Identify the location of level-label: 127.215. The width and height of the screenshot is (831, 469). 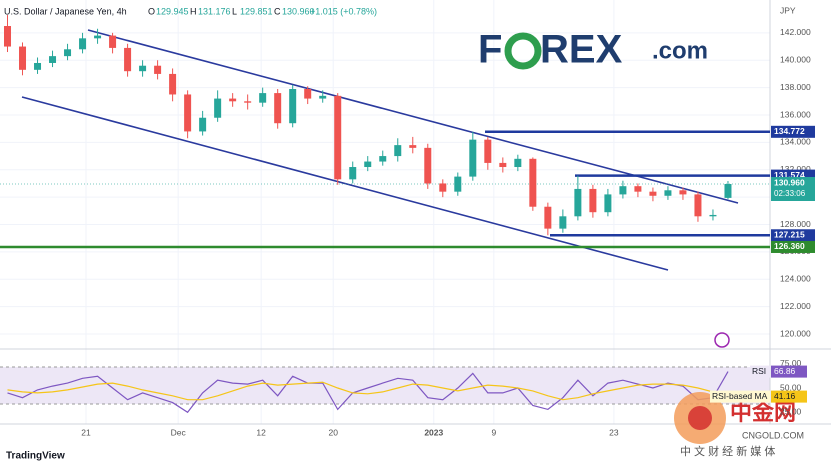
(789, 235).